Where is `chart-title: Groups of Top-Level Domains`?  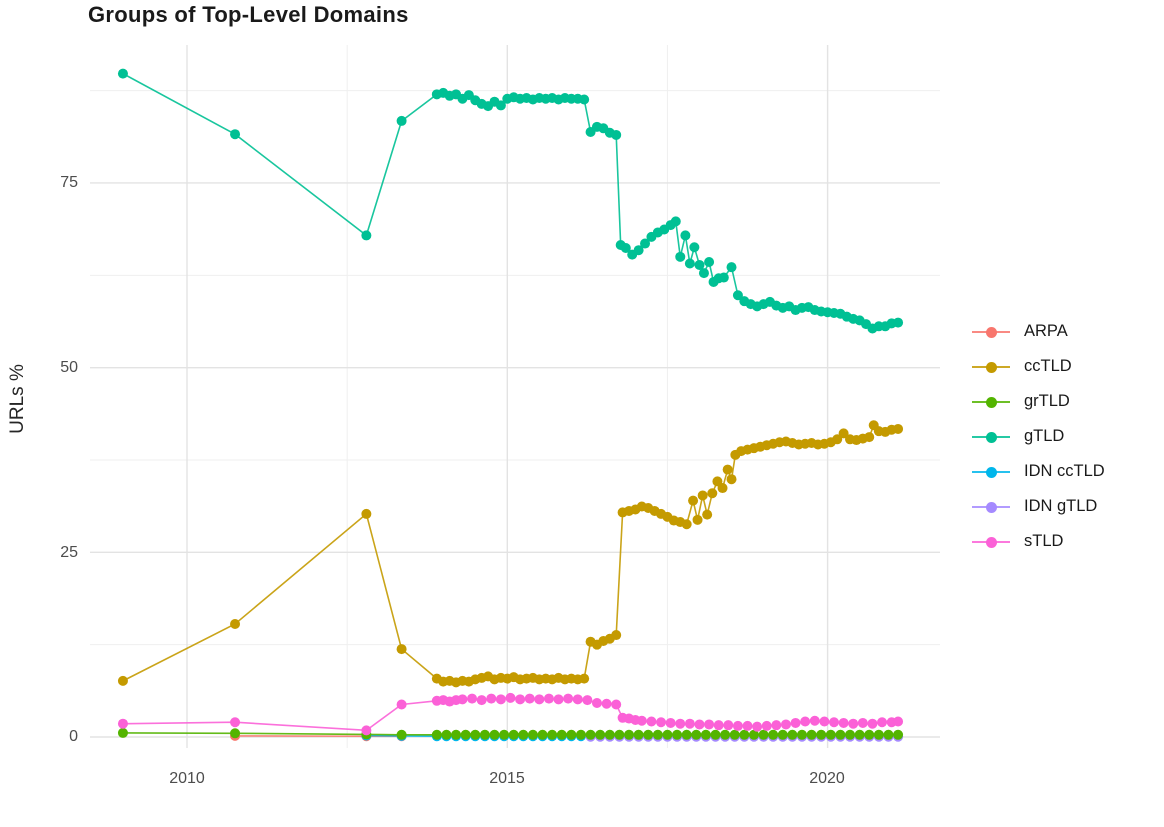
chart-title: Groups of Top-Level Domains is located at coordinates (248, 14).